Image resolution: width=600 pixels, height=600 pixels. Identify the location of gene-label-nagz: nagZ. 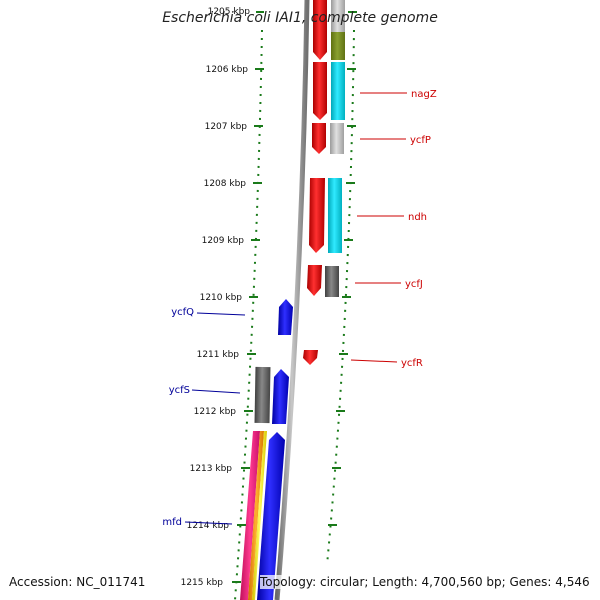
(424, 94).